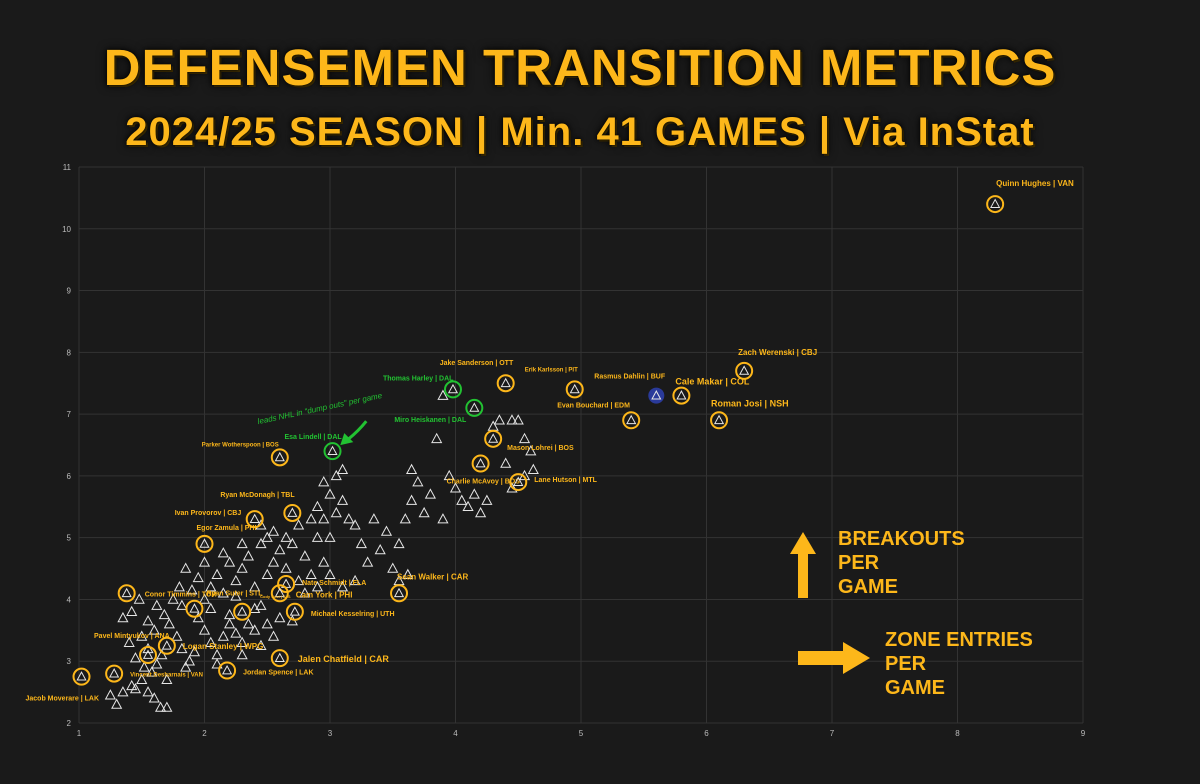 Image resolution: width=1200 pixels, height=784 pixels. Describe the element at coordinates (357, 430) in the screenshot. I see `annotation-arrow-icon` at that location.